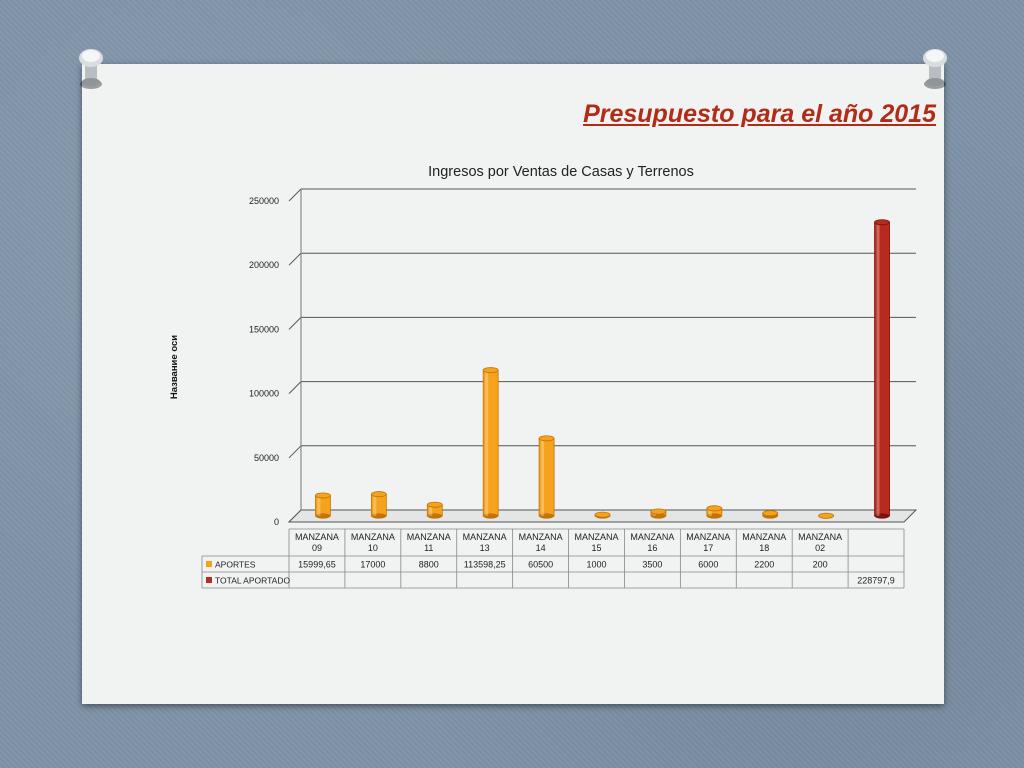 Image resolution: width=1024 pixels, height=768 pixels. I want to click on data-label: 17000, so click(372, 565).